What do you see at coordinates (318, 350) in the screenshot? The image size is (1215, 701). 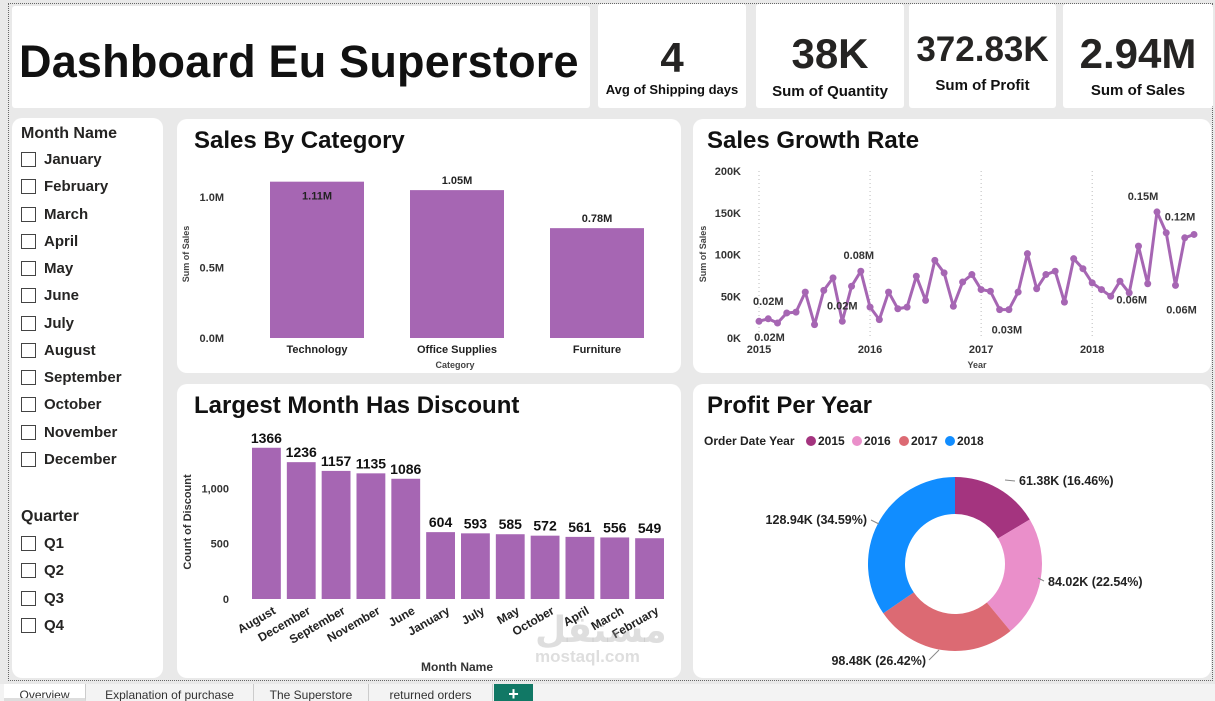 I see `x-tick-label: Technology` at bounding box center [318, 350].